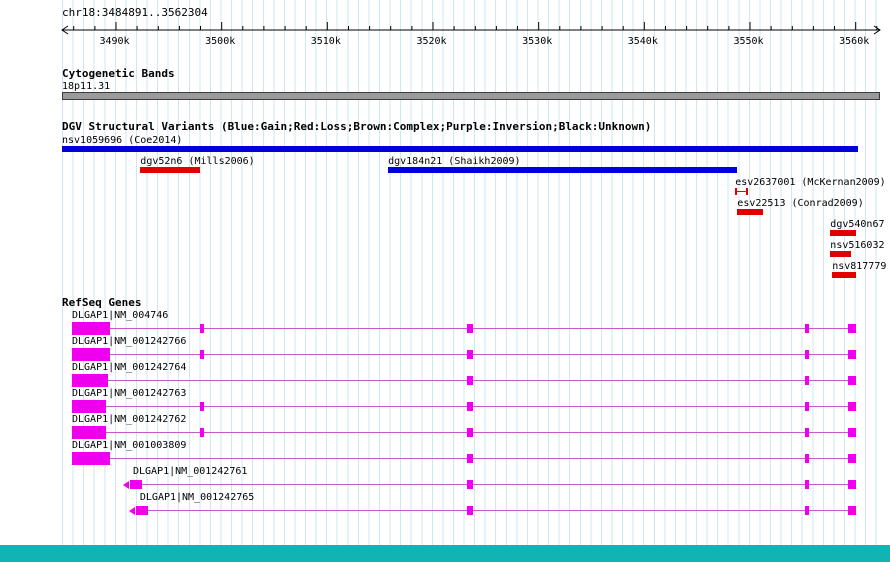  I want to click on variant-bar-dgv52n6, so click(170, 170).